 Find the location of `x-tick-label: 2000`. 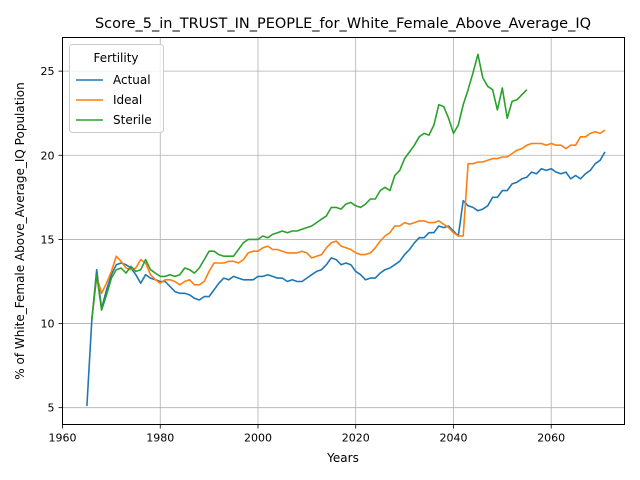

x-tick-label: 2000 is located at coordinates (258, 438).